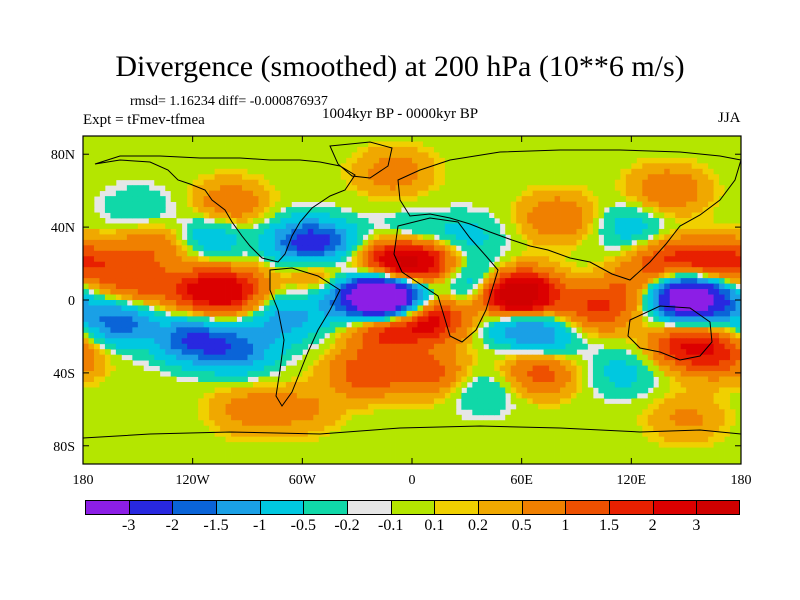 This screenshot has height=600, width=800. What do you see at coordinates (400, 114) in the screenshot?
I see `period-label: 1004kyr BP - 0000kyr BP` at bounding box center [400, 114].